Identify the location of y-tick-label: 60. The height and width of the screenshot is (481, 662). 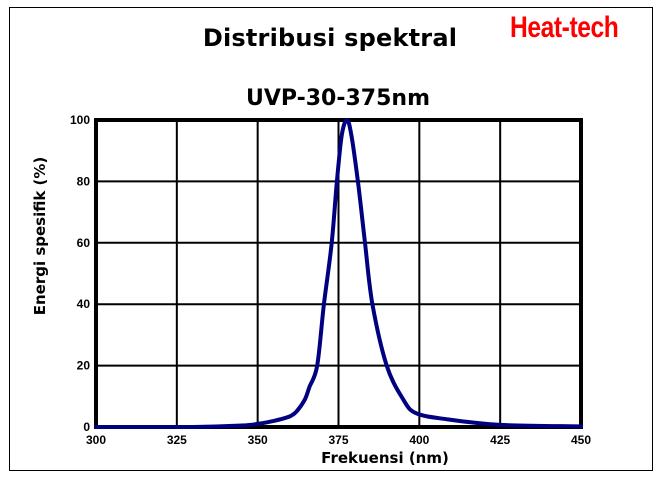
(84, 243).